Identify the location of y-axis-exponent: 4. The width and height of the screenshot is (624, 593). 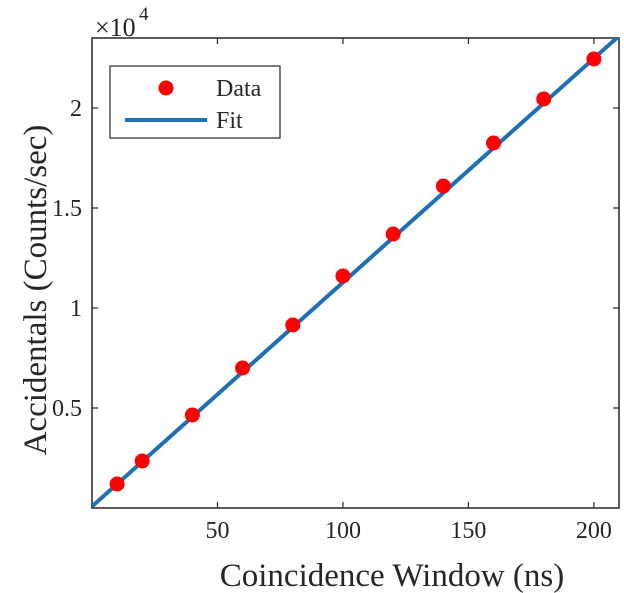
(144, 14).